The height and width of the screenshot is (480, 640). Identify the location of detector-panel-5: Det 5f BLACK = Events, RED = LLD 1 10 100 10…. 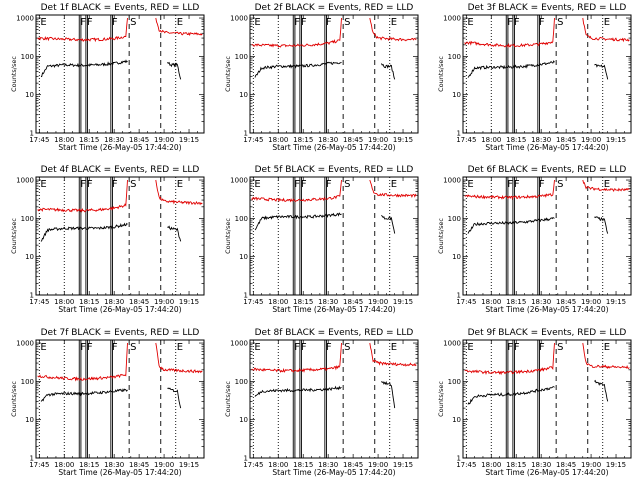
(321, 239).